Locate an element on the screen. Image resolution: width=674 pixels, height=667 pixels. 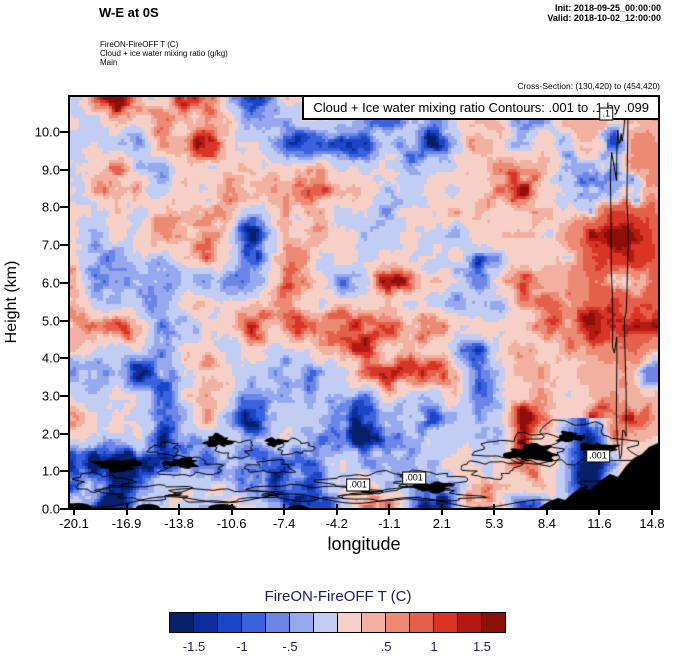
contour-field-label: Cloud + ice water mixing ratio (g/kg) is located at coordinates (164, 53).